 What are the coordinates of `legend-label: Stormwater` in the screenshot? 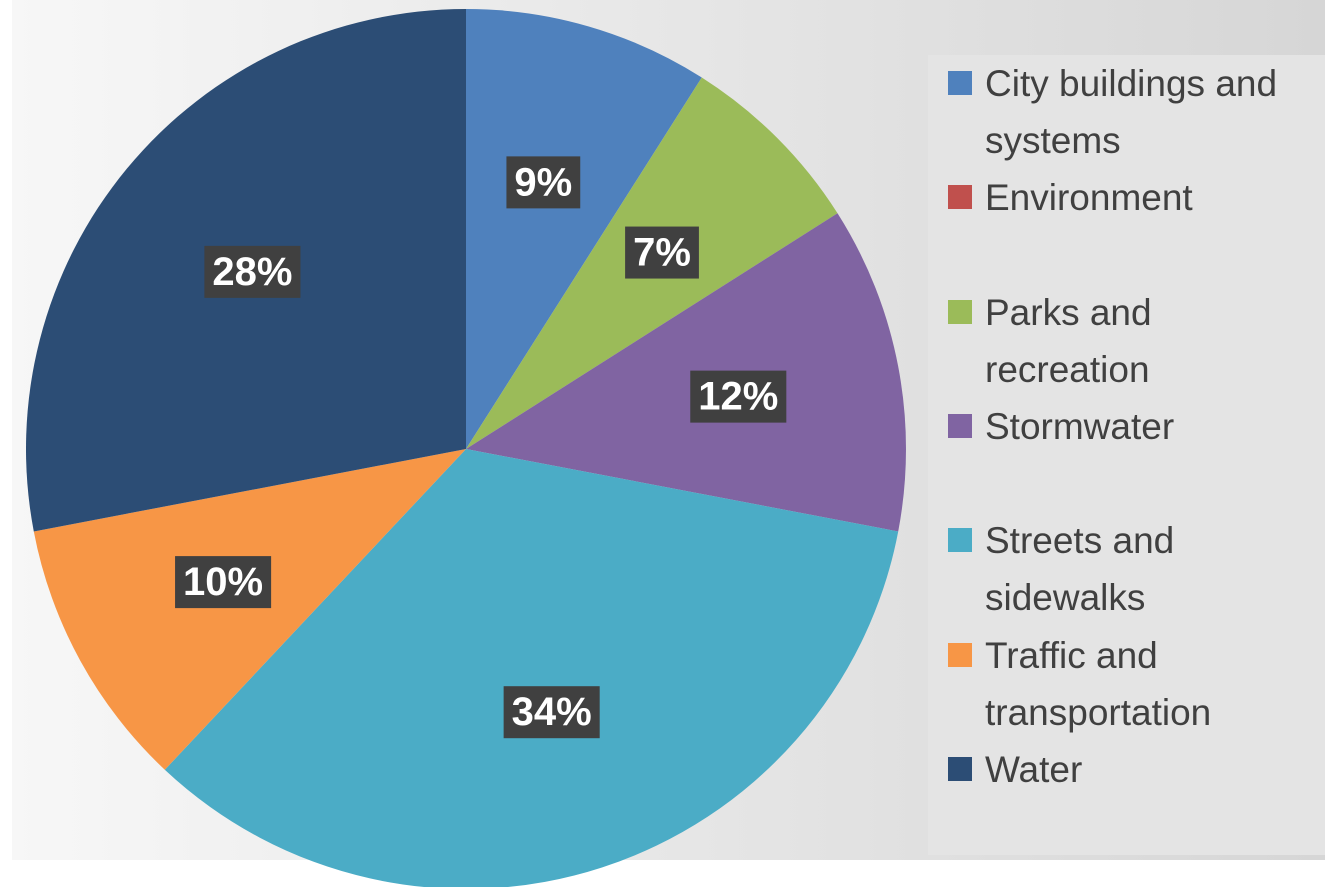 It's located at (1080, 426).